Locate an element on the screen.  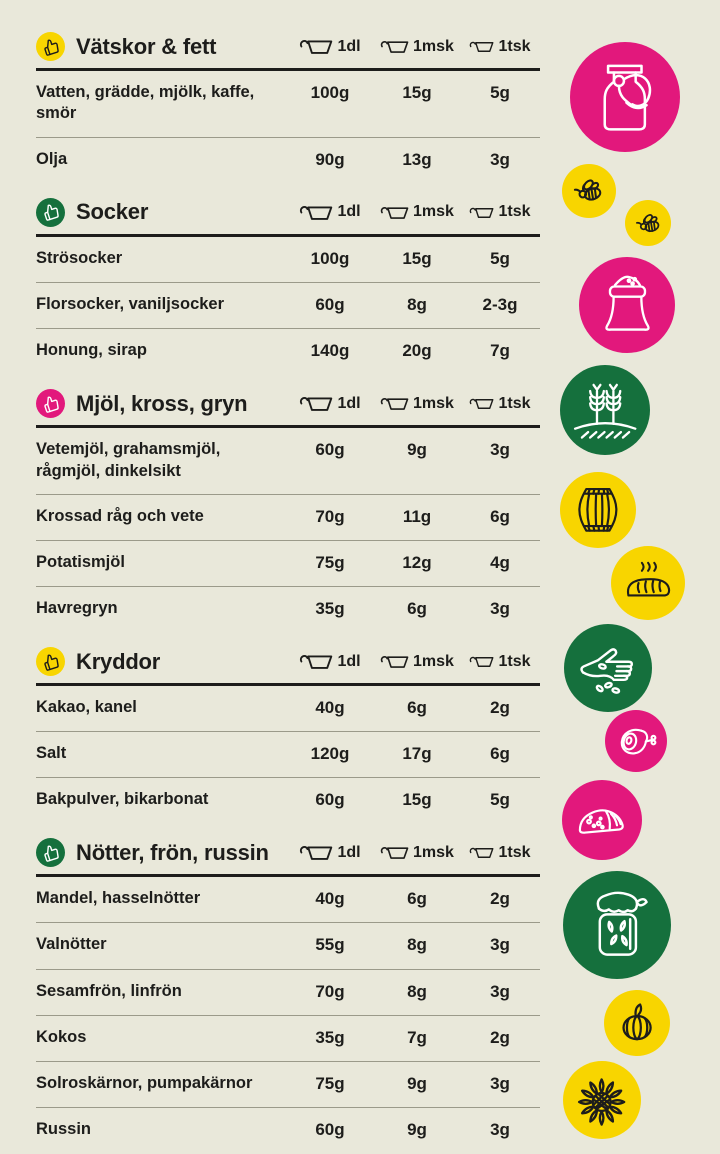
ingredient-label: Russin is located at coordinates (64, 1128).